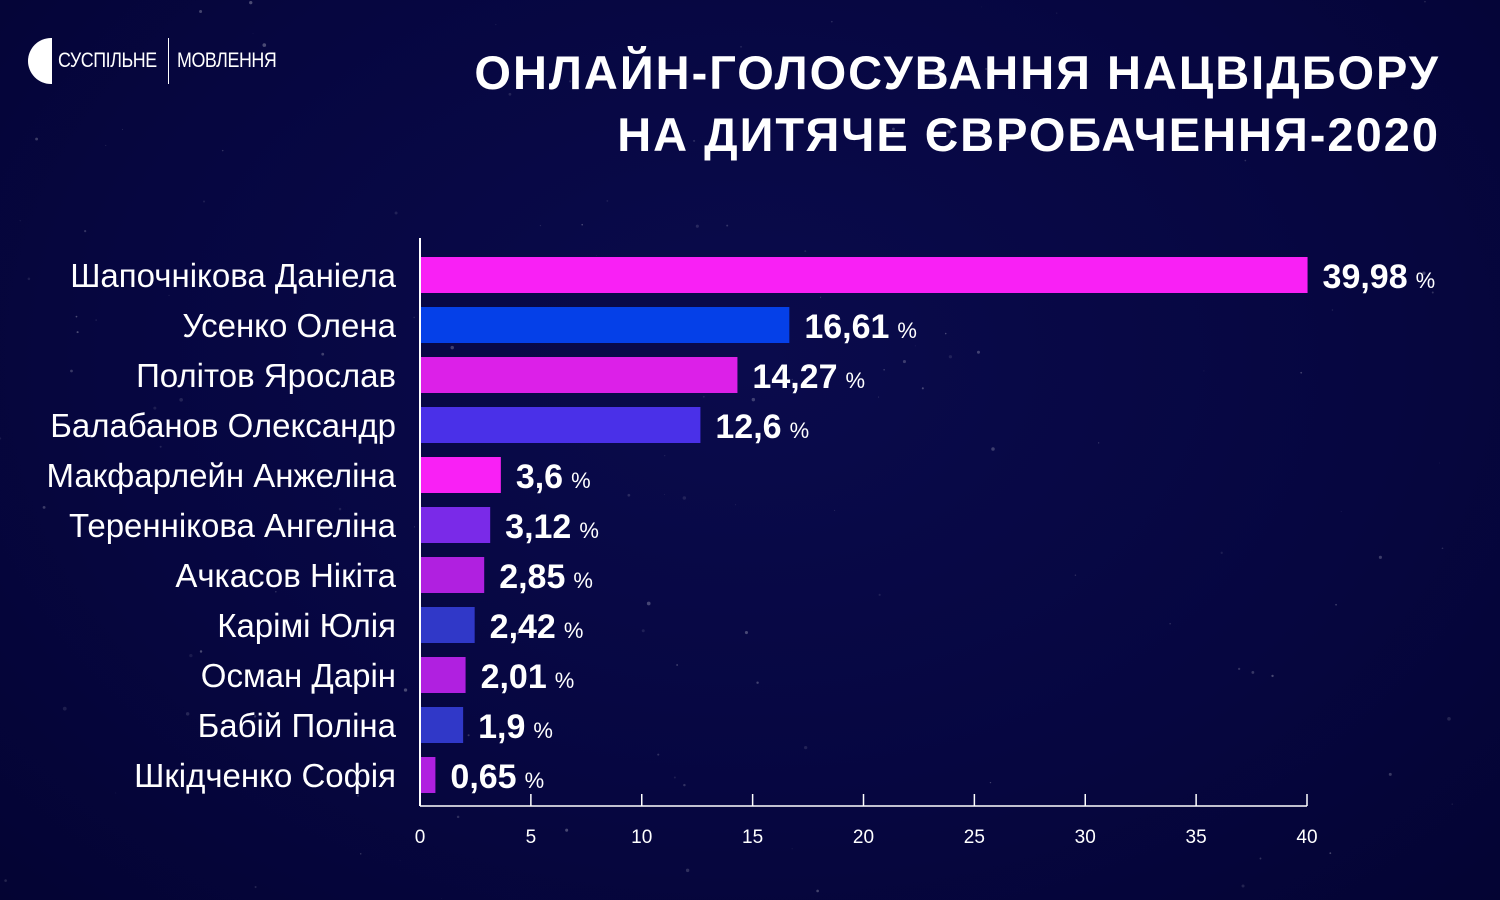 This screenshot has width=1500, height=900. I want to click on category-label: Ачкасов Нікіта, so click(285, 575).